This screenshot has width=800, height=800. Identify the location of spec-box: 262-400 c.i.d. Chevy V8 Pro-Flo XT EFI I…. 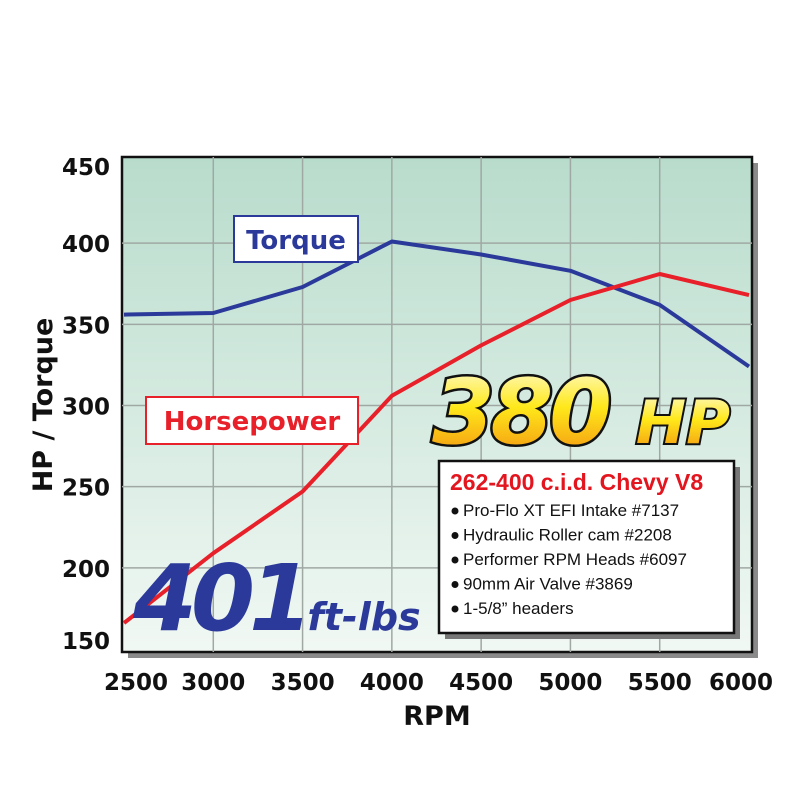
(588, 549).